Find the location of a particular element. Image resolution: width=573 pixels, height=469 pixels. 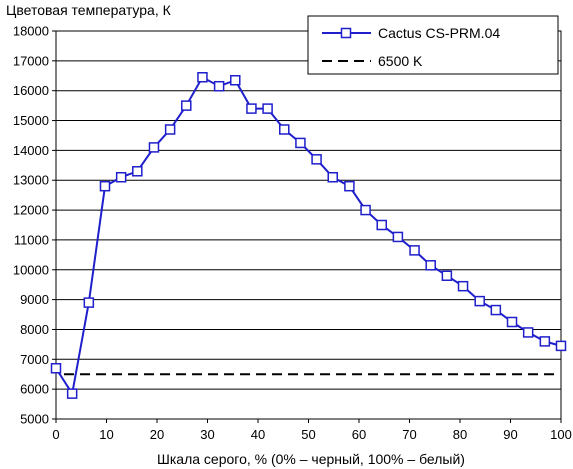

y-tick-label: 11000 is located at coordinates (31, 239).